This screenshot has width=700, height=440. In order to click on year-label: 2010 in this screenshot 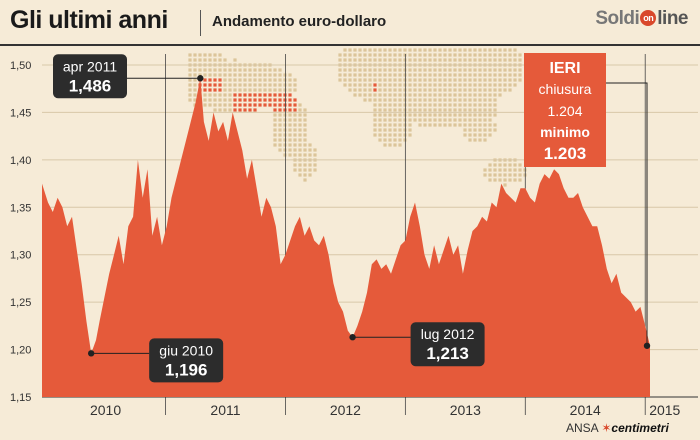, I will do `click(105, 410)`.